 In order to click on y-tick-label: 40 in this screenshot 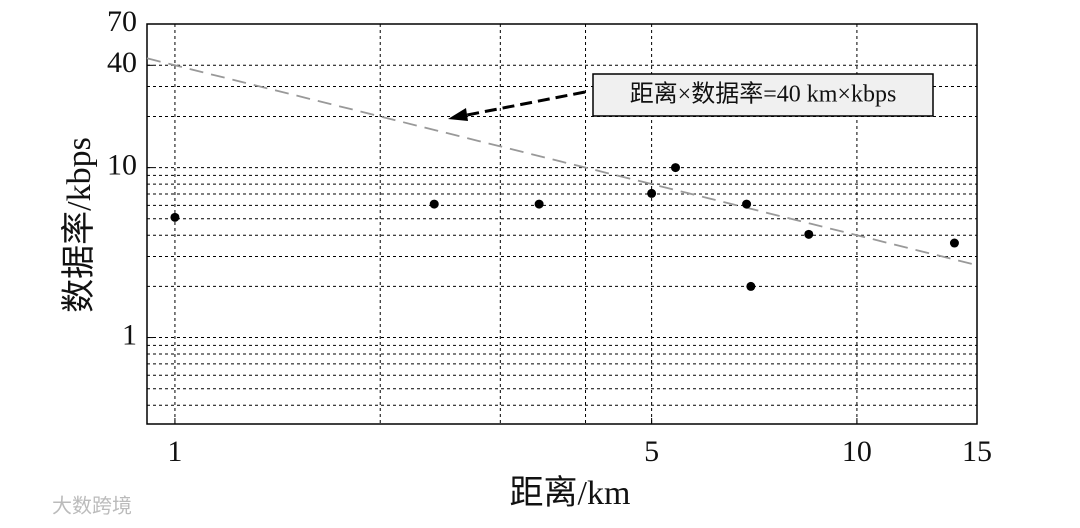, I will do `click(122, 62)`.